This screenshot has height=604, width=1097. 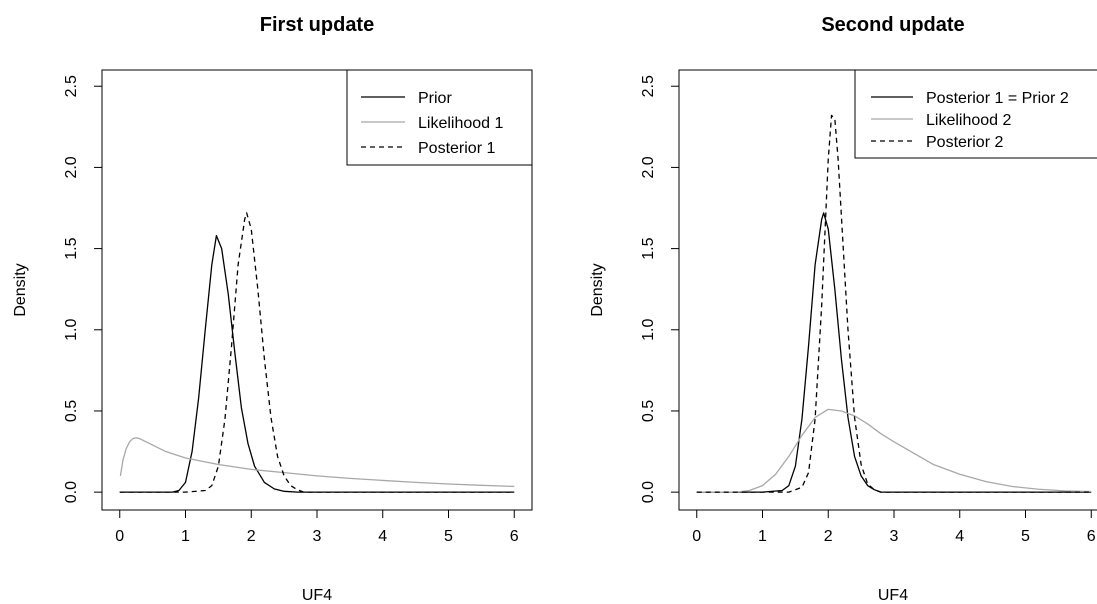 I want to click on legend: Prior Likelihood 1 Posterior 1, so click(x=439, y=117).